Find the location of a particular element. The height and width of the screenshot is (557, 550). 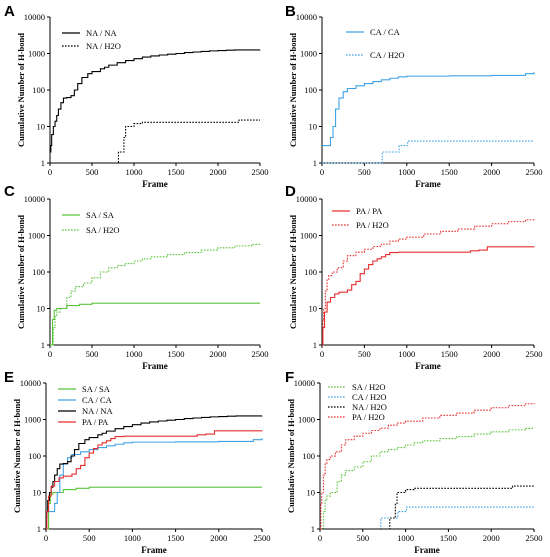

panel-letter: B is located at coordinates (290, 11).